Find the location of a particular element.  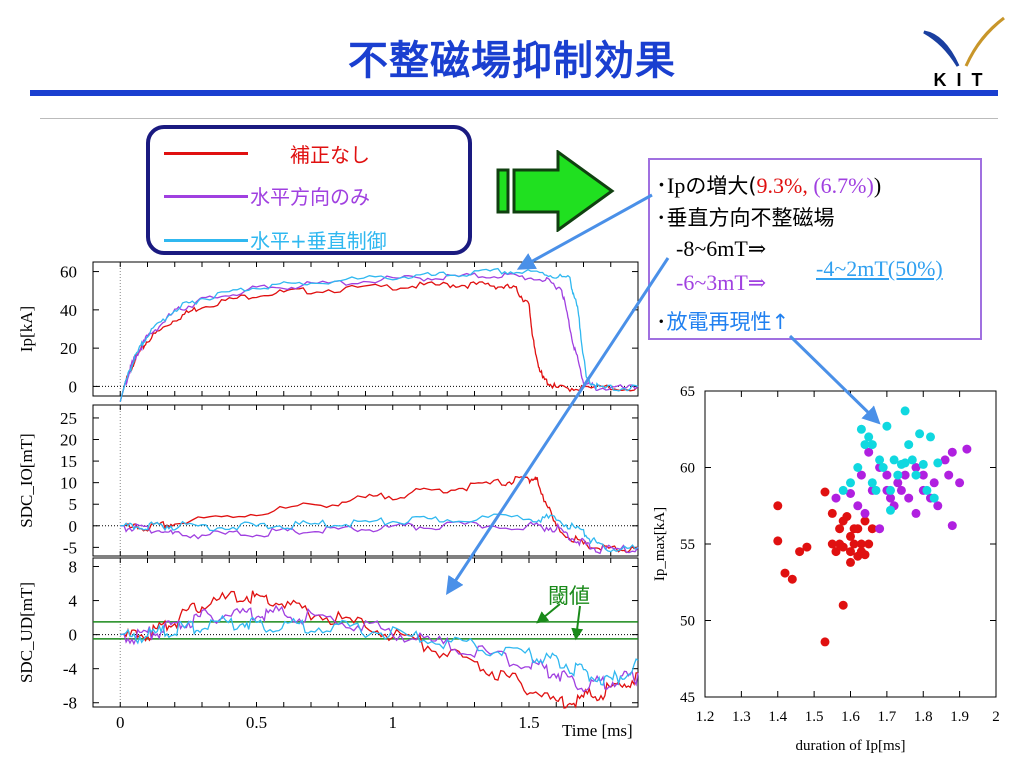

x-tick-label: 1.7 is located at coordinates (887, 717).